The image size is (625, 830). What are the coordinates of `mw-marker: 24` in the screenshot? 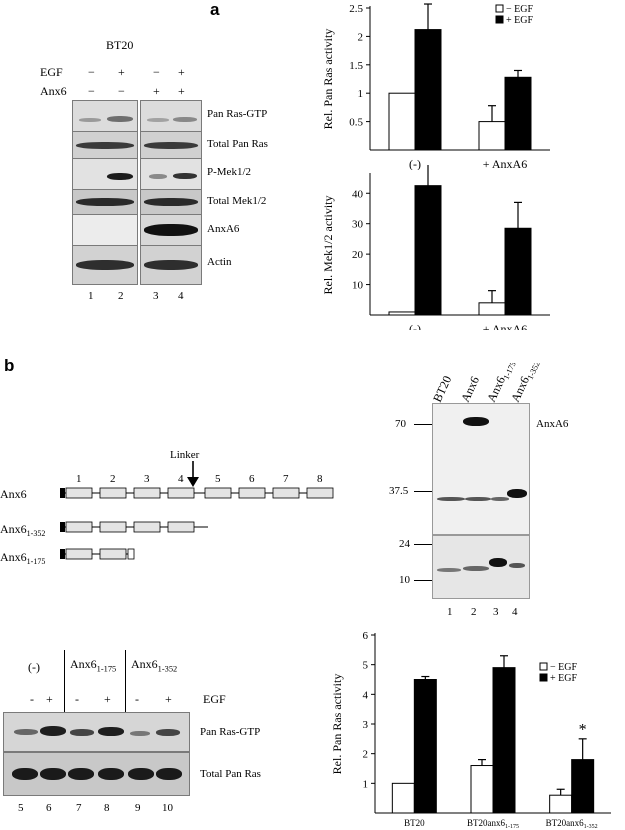 It's located at (404, 544).